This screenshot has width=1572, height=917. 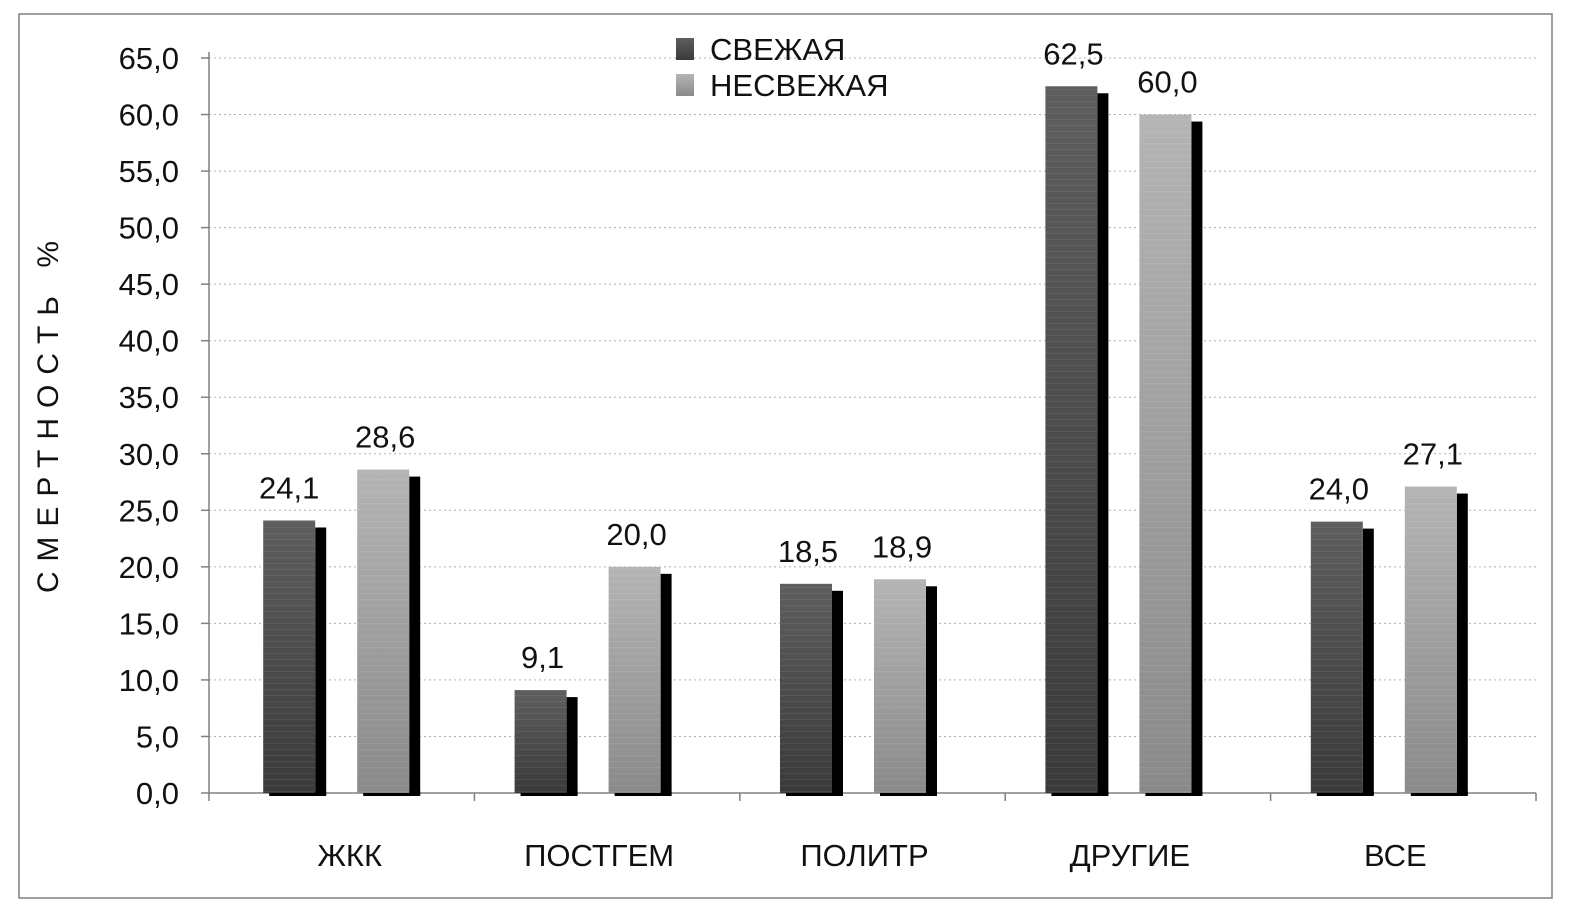 I want to click on y-tick-label: 60,0, so click(x=149, y=115).